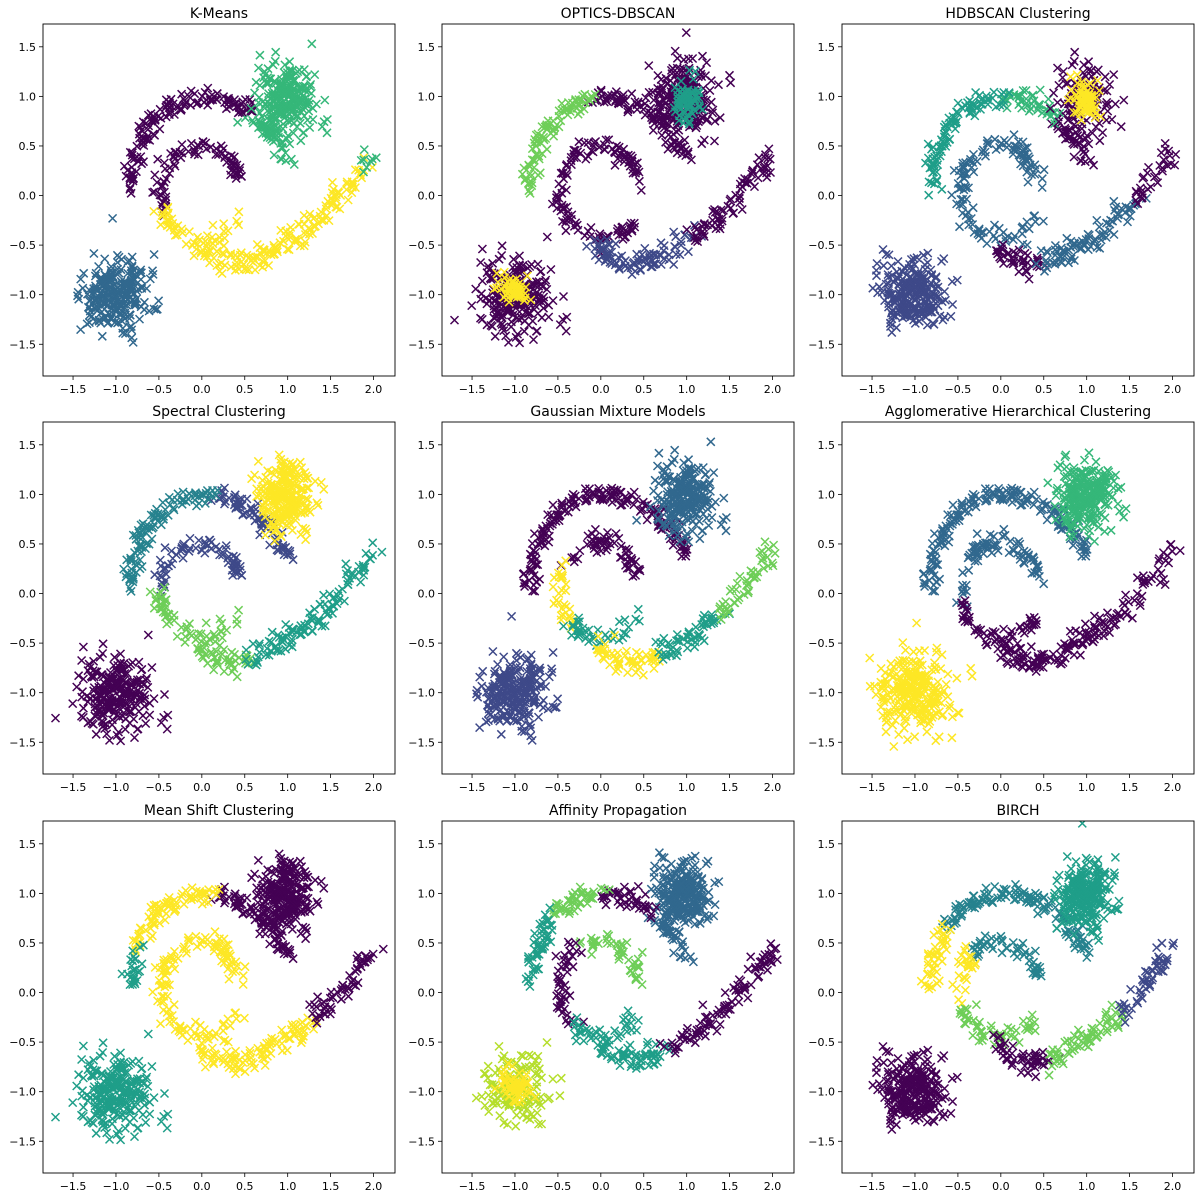 This screenshot has height=1203, width=1200. Describe the element at coordinates (374, 787) in the screenshot. I see `x-tick-label: 2.0` at that location.